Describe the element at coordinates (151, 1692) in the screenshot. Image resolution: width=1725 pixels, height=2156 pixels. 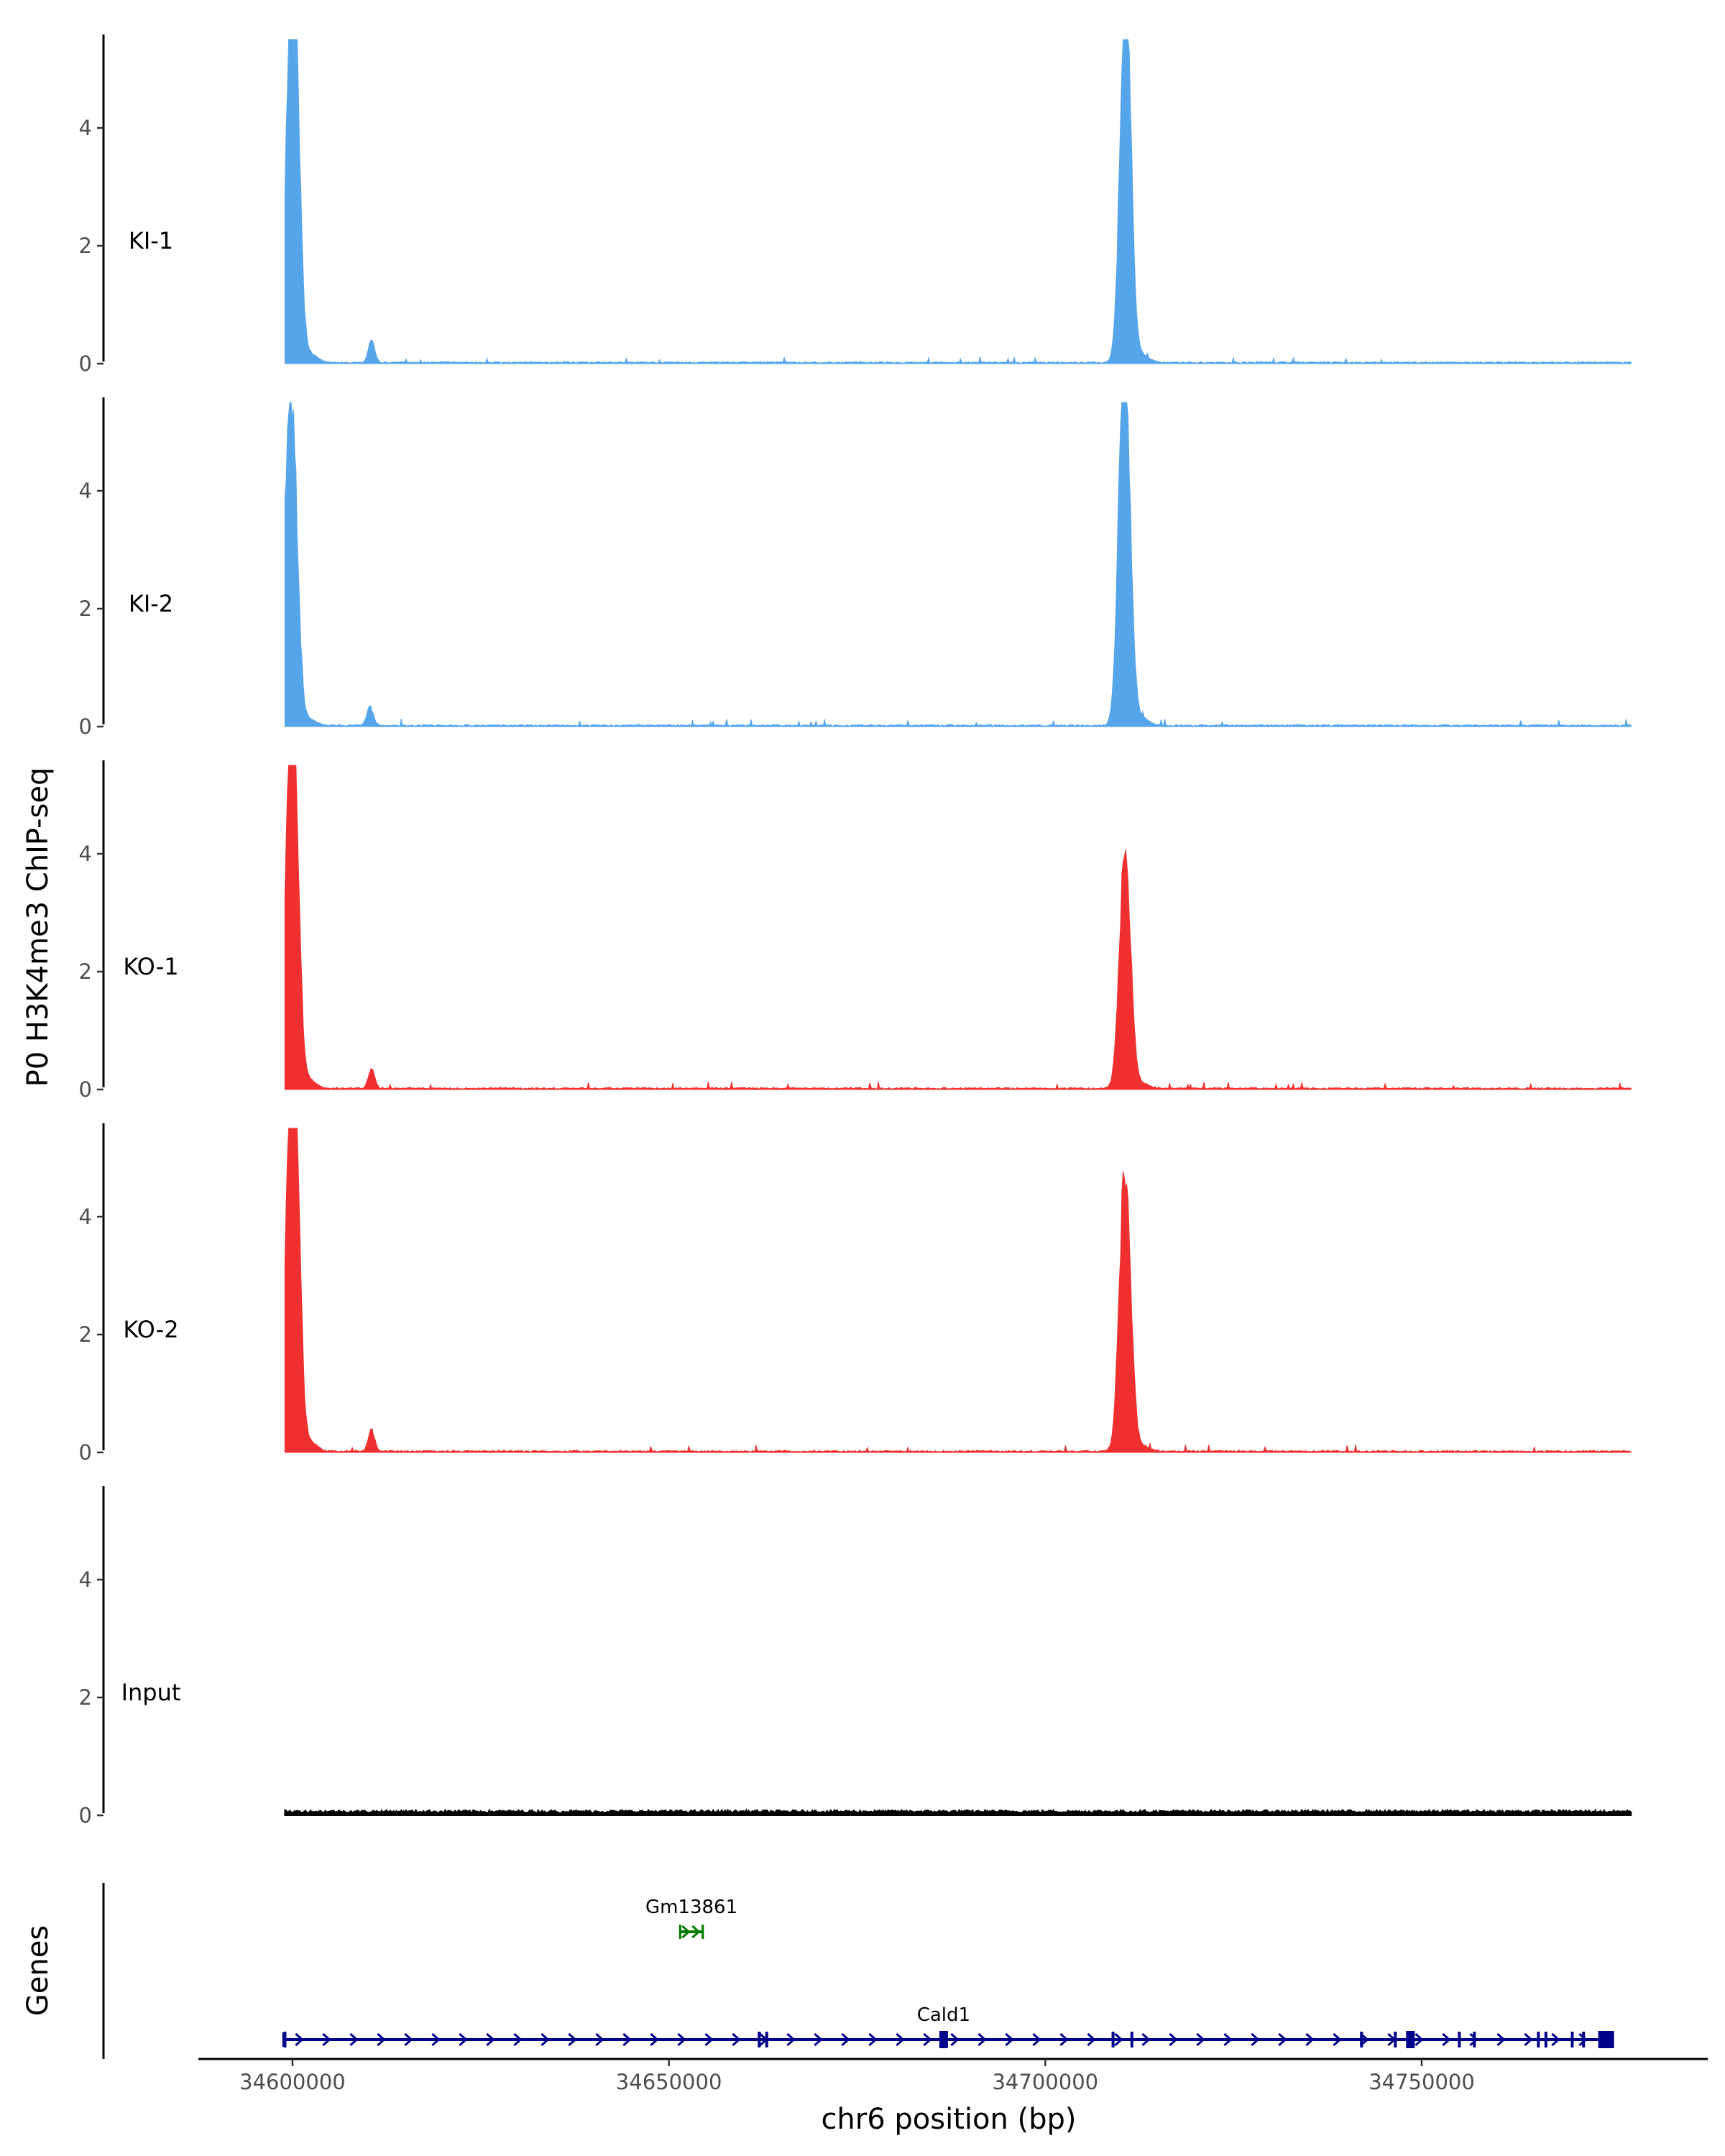
I see `track-label: Input` at that location.